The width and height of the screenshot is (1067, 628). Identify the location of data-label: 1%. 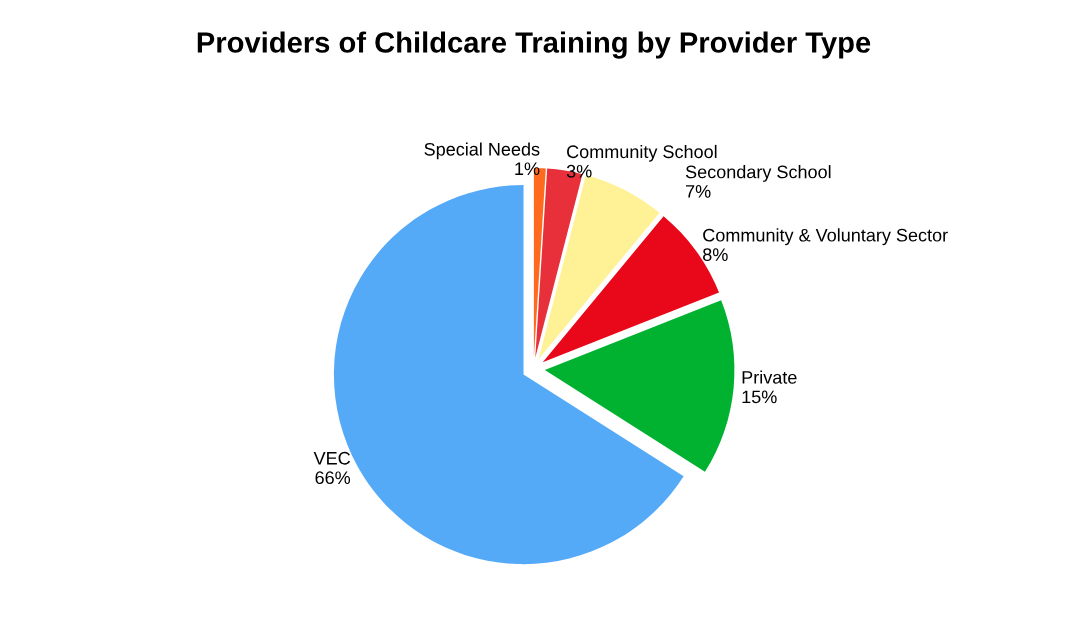
(527, 169).